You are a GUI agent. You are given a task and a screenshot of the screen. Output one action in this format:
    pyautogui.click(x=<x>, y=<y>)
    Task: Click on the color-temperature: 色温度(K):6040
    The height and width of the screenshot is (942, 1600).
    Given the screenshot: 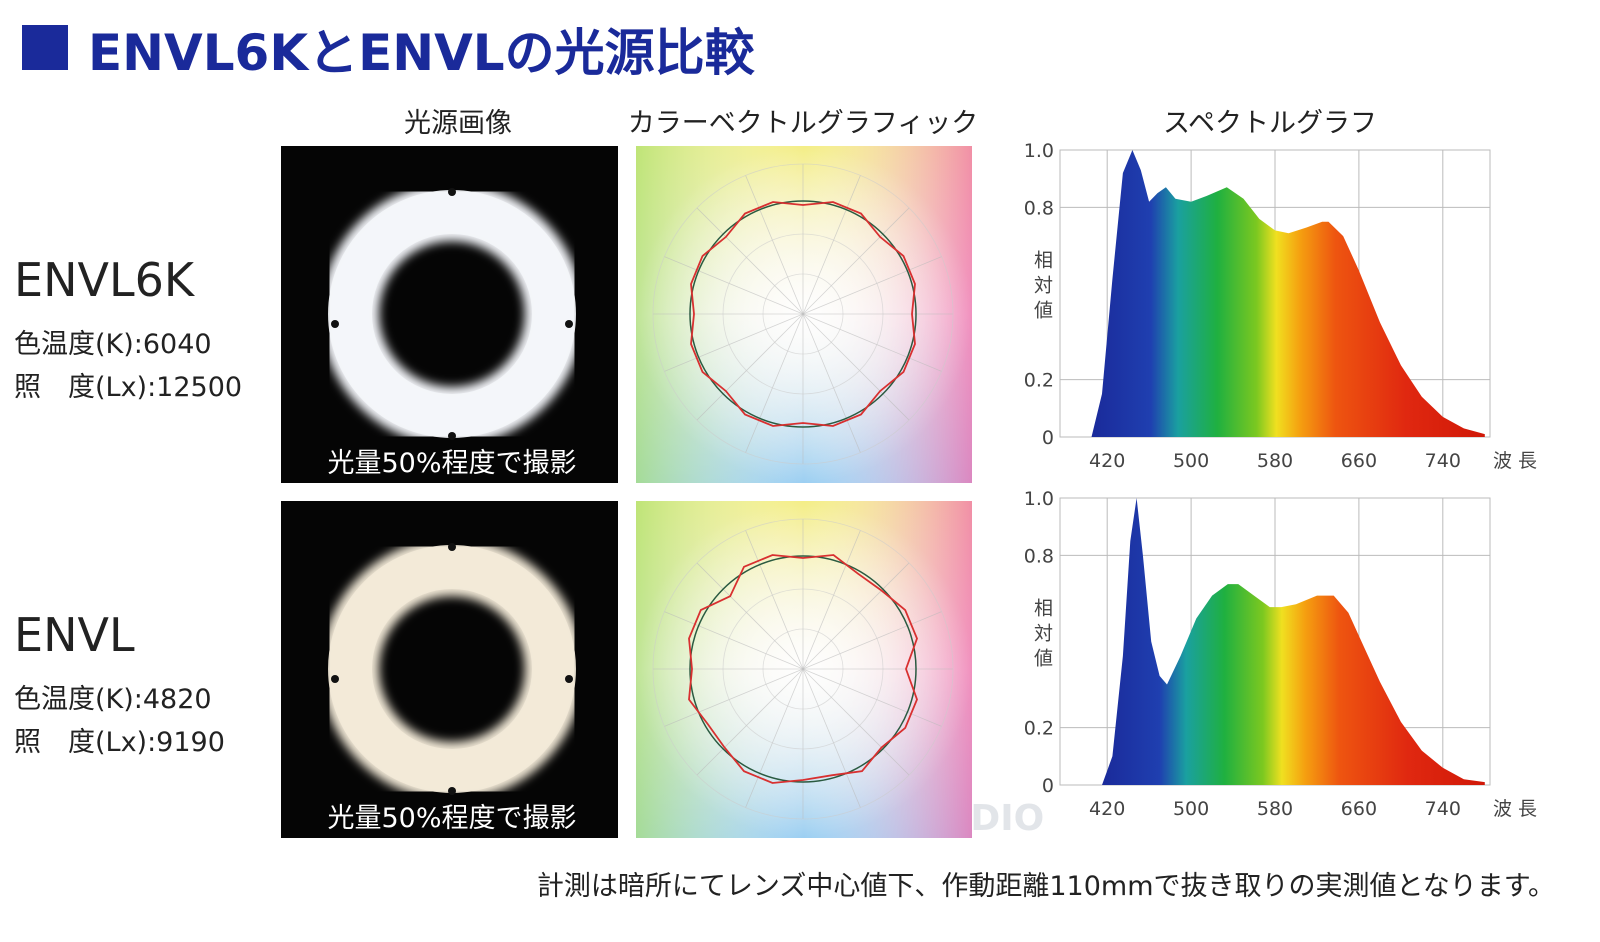 What is the action you would take?
    pyautogui.click(x=113, y=344)
    